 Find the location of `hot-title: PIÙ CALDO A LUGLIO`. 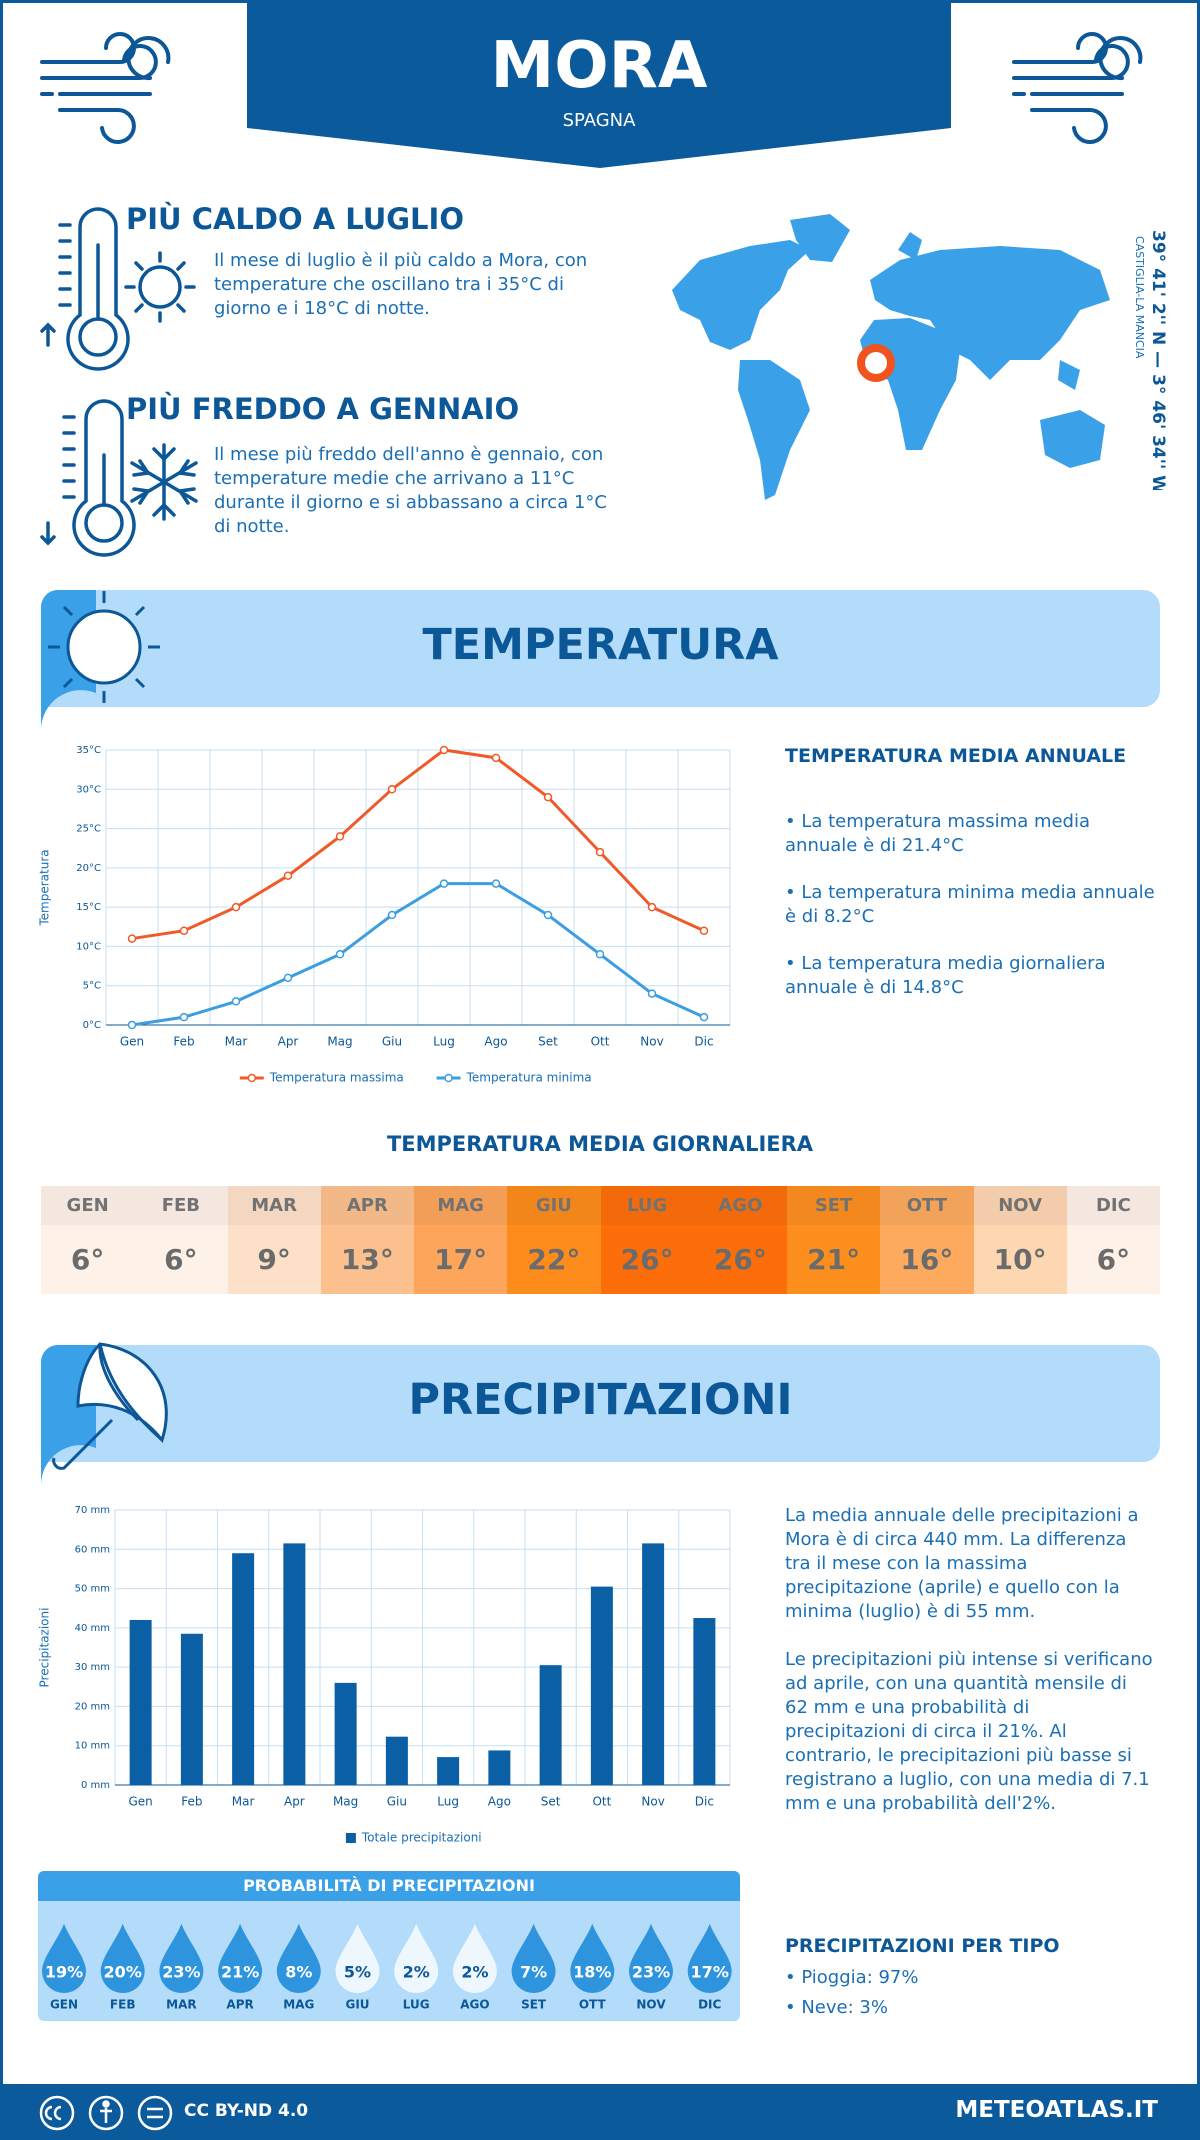

hot-title: PIÙ CALDO A LUGLIO is located at coordinates (295, 219).